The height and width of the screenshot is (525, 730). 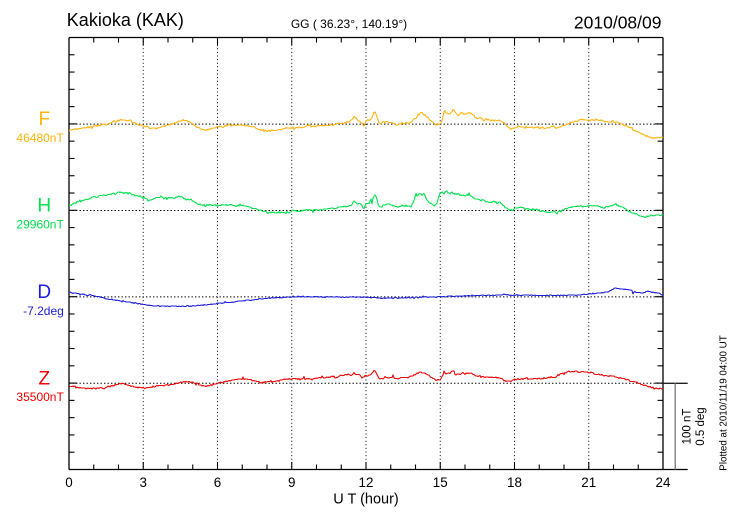 What do you see at coordinates (40, 397) in the screenshot?
I see `svg-text: 35500nT` at bounding box center [40, 397].